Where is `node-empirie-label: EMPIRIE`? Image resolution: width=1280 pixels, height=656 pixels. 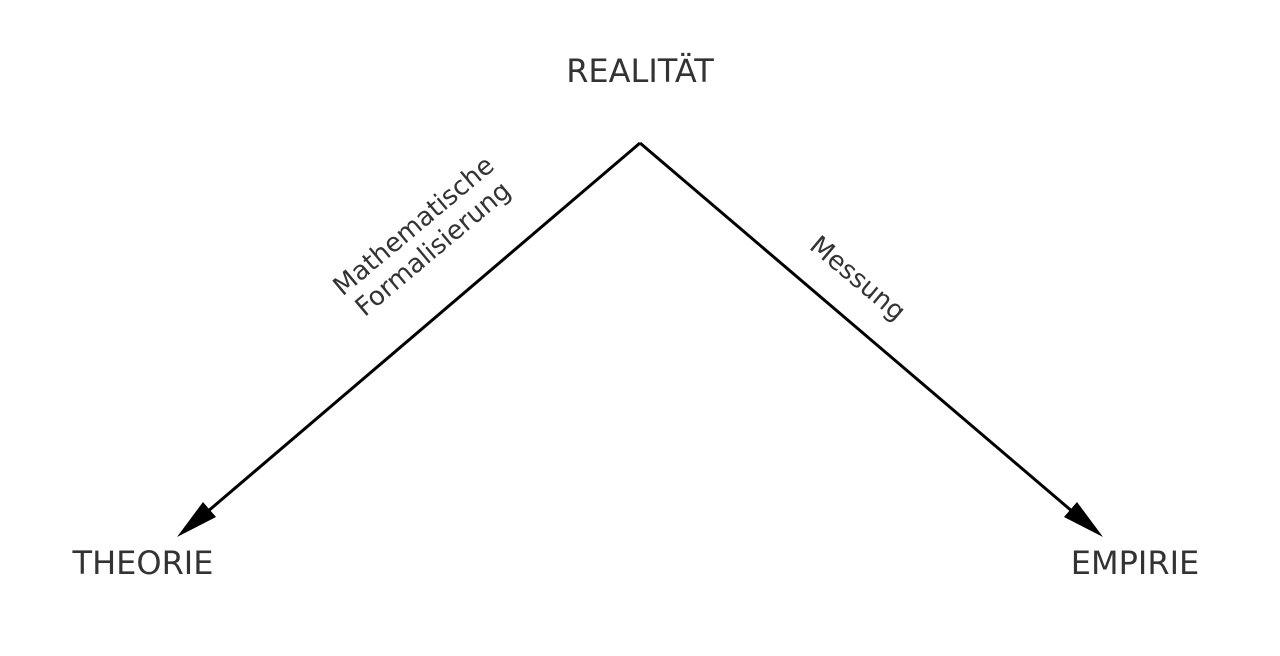
node-empirie-label: EMPIRIE is located at coordinates (1135, 563).